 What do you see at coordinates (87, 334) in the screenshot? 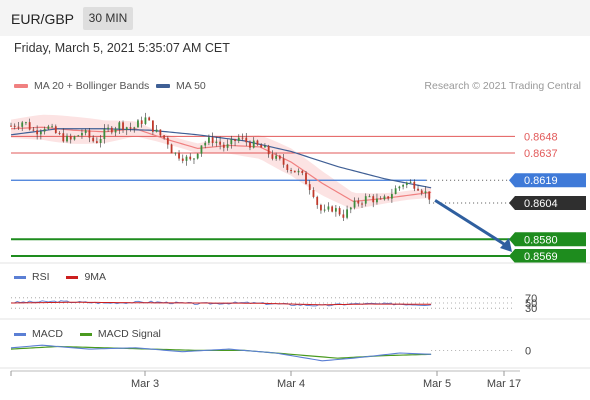
I see `macd-legend: MACD MACD Signal` at bounding box center [87, 334].